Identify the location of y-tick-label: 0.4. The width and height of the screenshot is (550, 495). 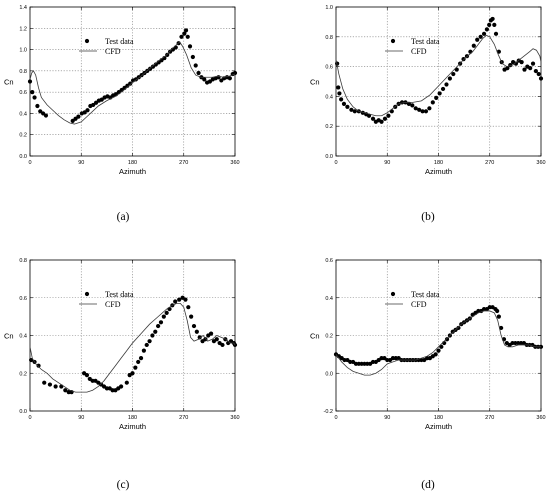
(329, 97).